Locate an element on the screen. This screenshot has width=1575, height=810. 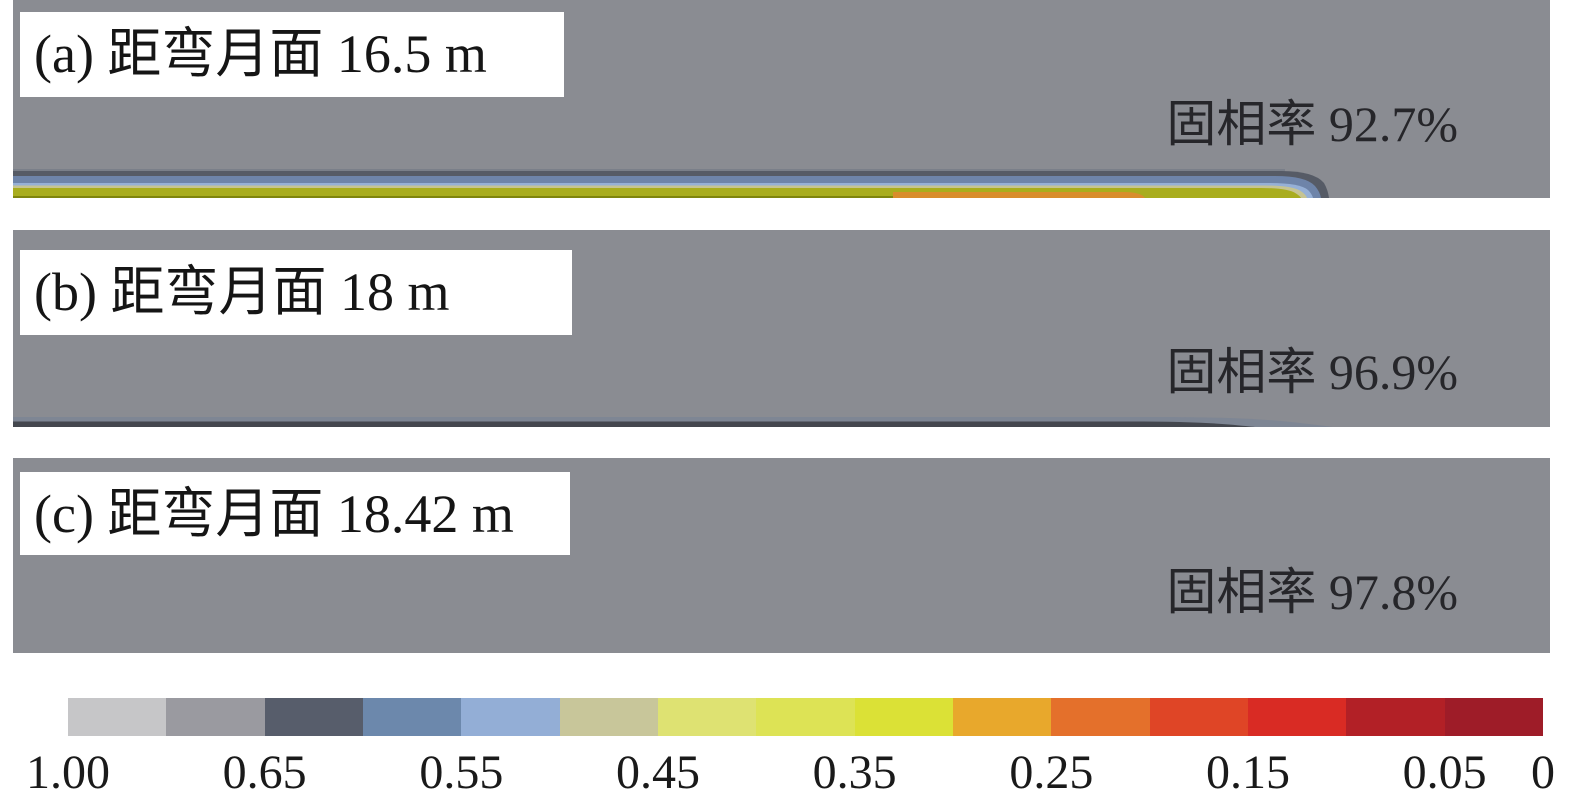
panel-c-solid-fraction-label: 固相率 97.8% is located at coordinates (1312, 592).